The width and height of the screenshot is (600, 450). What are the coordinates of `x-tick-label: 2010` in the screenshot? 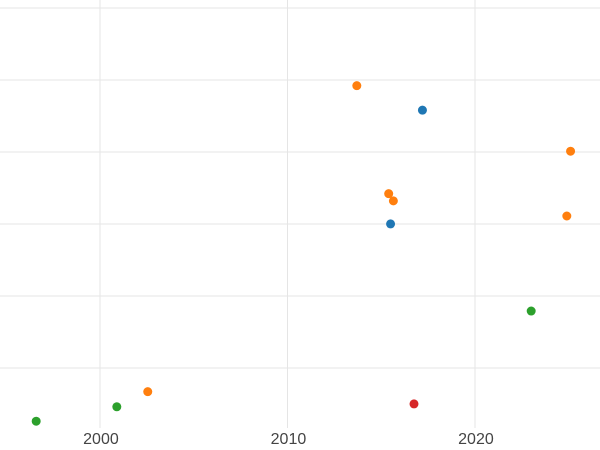 It's located at (289, 439).